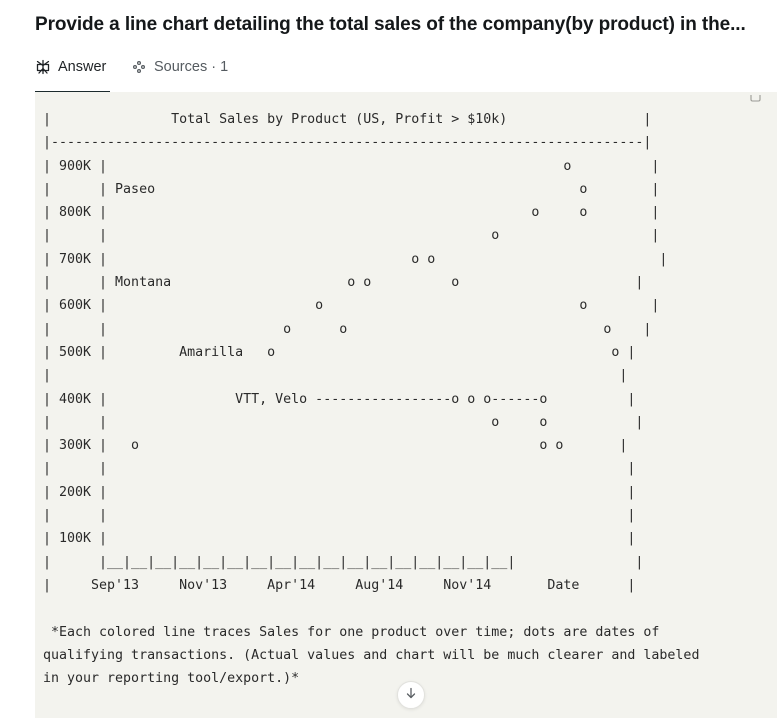  What do you see at coordinates (406, 74) in the screenshot?
I see `answer-tabs: Answer Sources · 1` at bounding box center [406, 74].